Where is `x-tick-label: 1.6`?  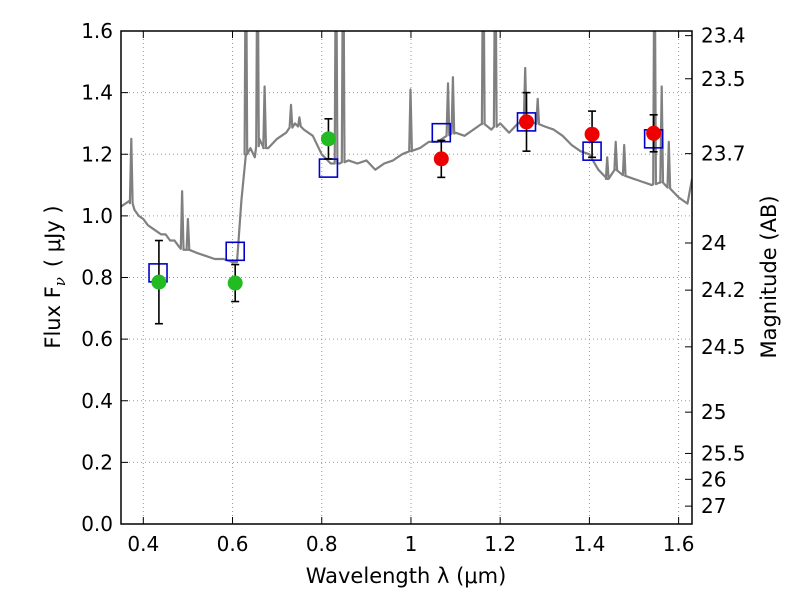 x-tick-label: 1.6 is located at coordinates (679, 544).